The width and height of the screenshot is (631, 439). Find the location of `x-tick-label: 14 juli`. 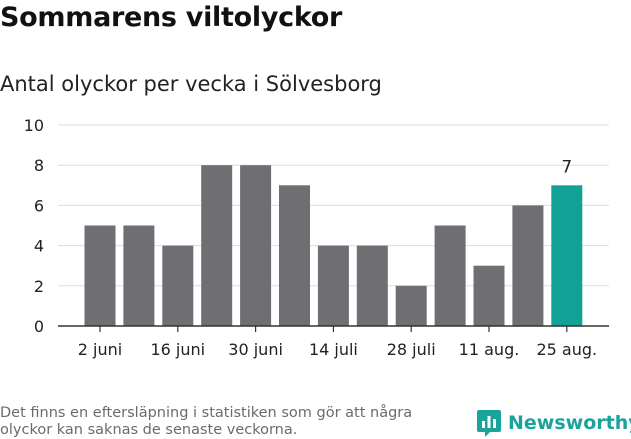

x-tick-label: 14 juli is located at coordinates (333, 349).